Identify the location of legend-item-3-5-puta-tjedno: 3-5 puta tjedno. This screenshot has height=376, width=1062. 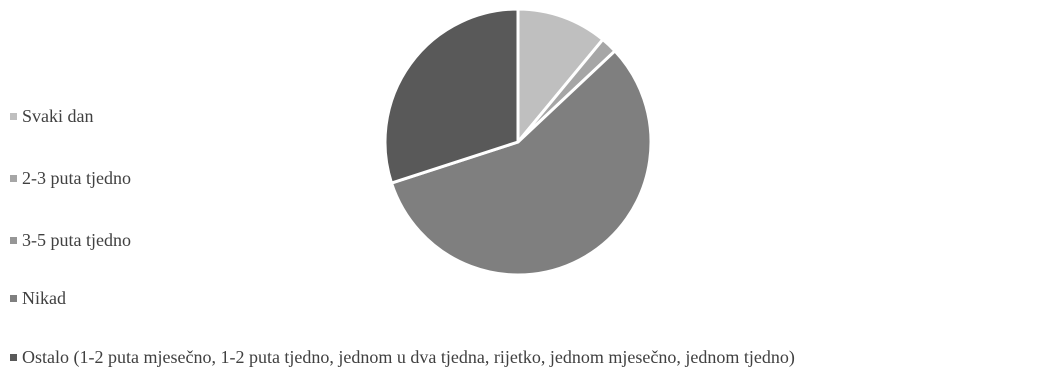
(70, 240).